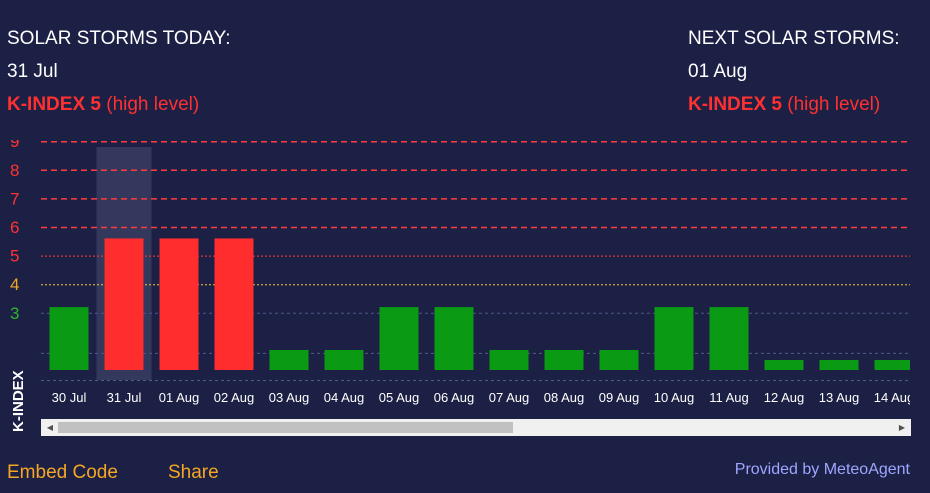  What do you see at coordinates (619, 359) in the screenshot?
I see `bar-09-aug` at bounding box center [619, 359].